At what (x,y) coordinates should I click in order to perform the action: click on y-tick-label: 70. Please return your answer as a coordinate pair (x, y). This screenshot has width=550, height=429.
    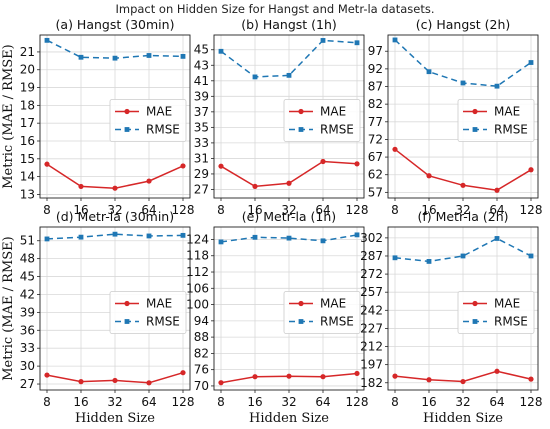
    Looking at the image, I should click on (201, 386).